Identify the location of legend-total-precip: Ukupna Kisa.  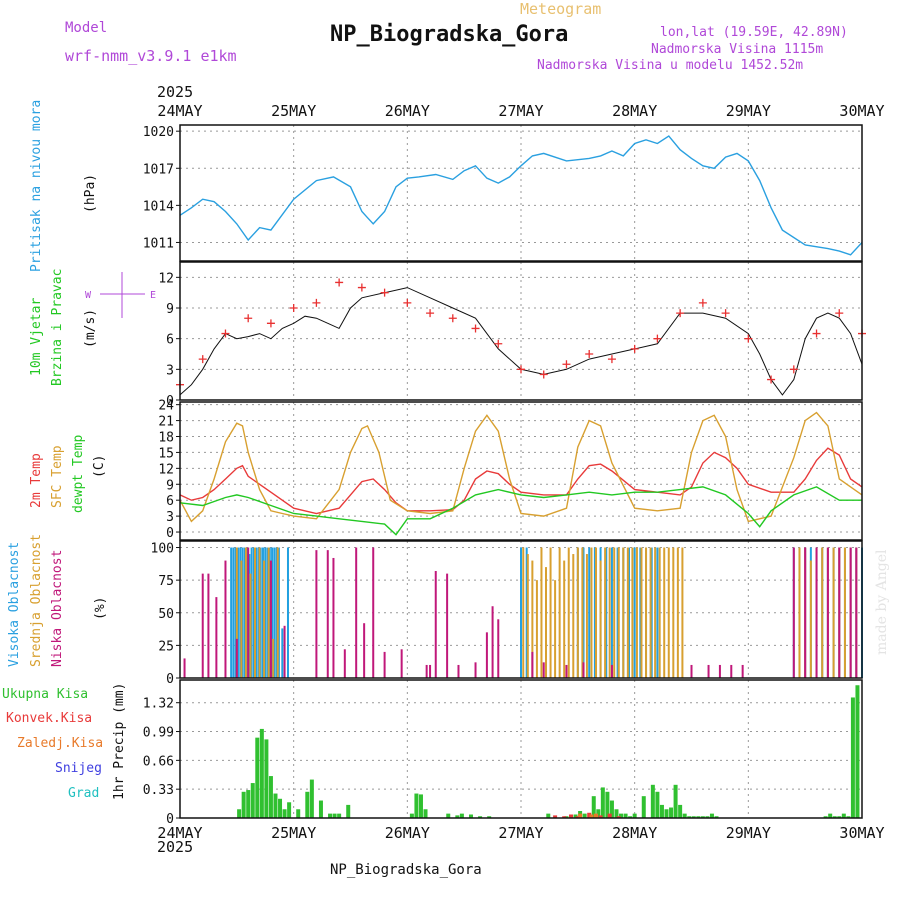
(45, 694).